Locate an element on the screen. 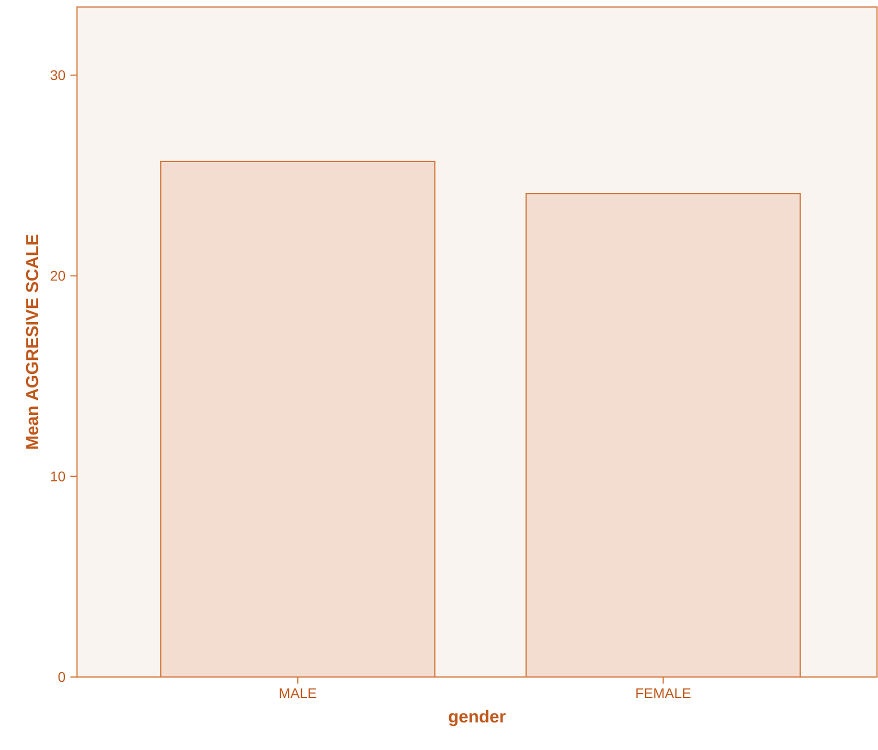 The height and width of the screenshot is (750, 878). x-axis-title: gender is located at coordinates (477, 718).